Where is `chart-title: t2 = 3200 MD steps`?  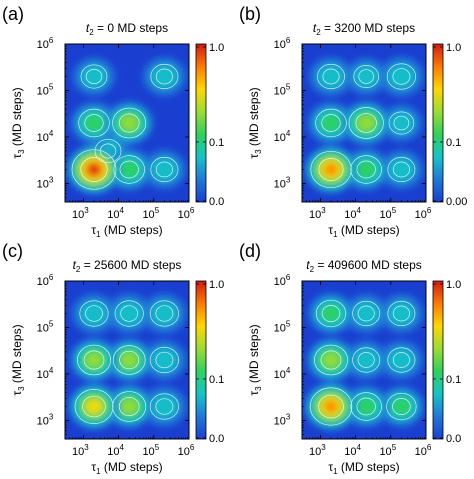
chart-title: t2 = 3200 MD steps is located at coordinates (364, 29).